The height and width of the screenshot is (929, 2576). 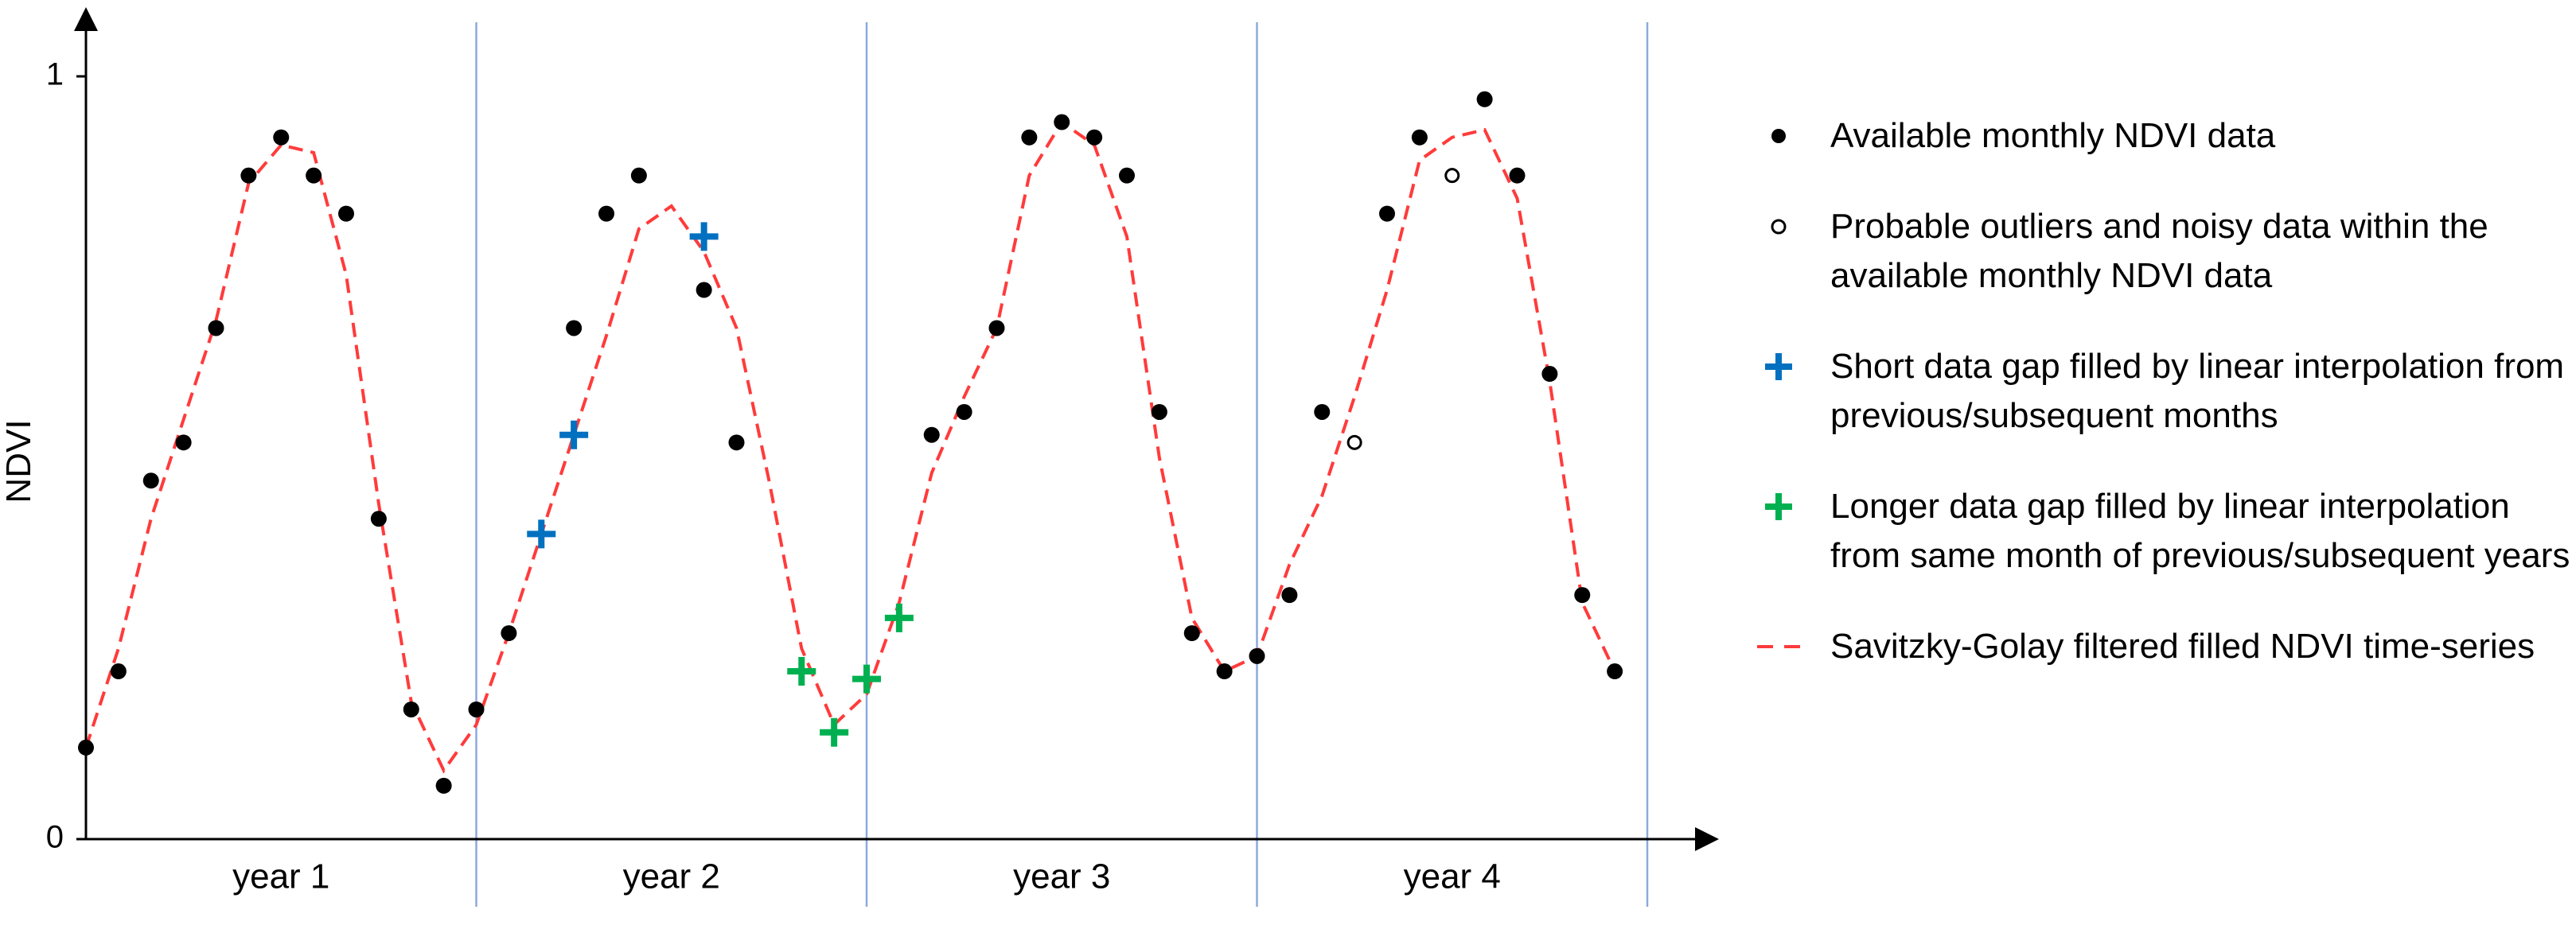 What do you see at coordinates (1779, 227) in the screenshot?
I see `open-circle-icon` at bounding box center [1779, 227].